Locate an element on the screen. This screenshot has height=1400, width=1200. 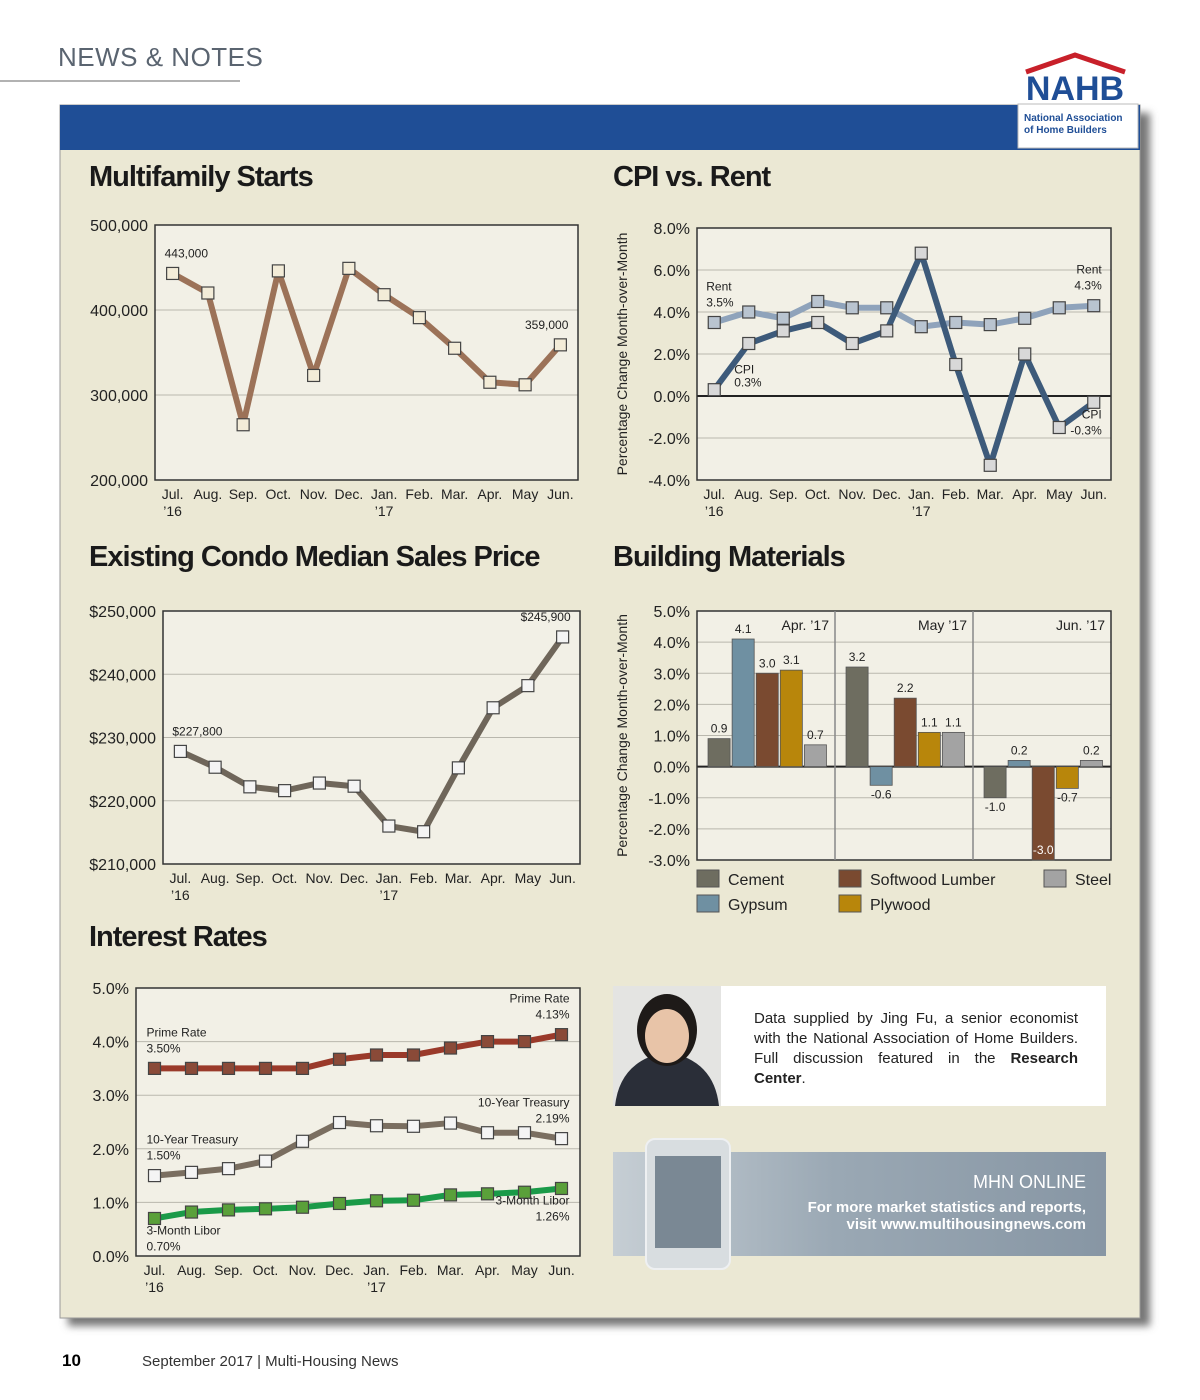
y-tick-label: 3.0% is located at coordinates (672, 674).